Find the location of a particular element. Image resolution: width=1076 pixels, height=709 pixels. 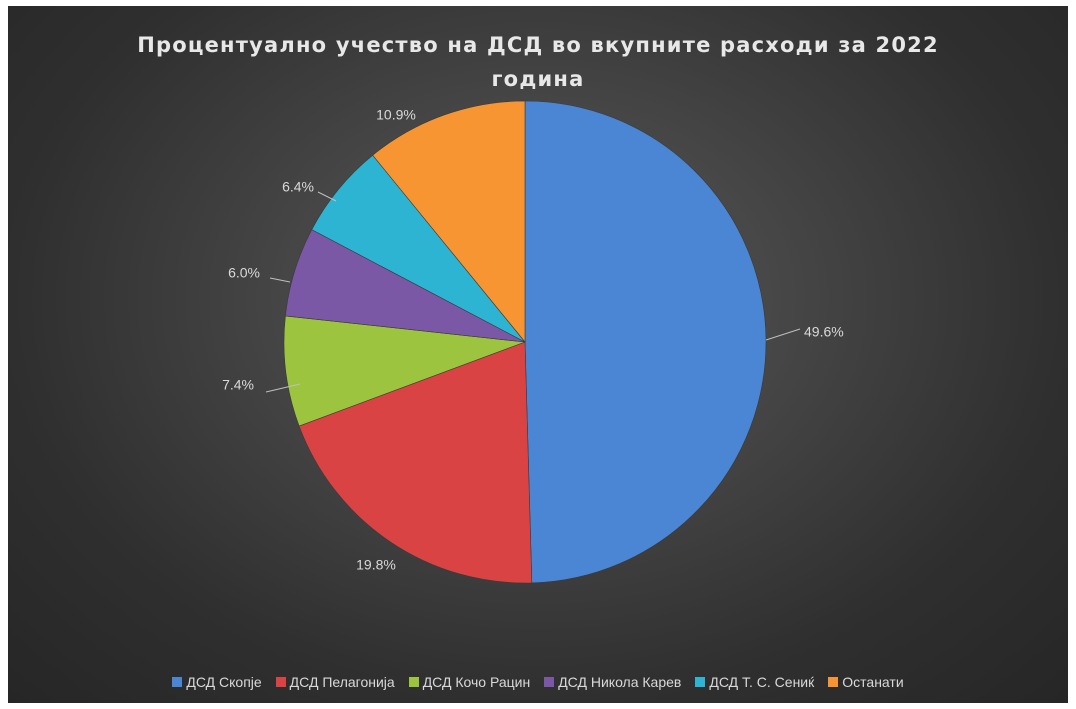

legend-item-1: ДСД Скопје is located at coordinates (217, 682).